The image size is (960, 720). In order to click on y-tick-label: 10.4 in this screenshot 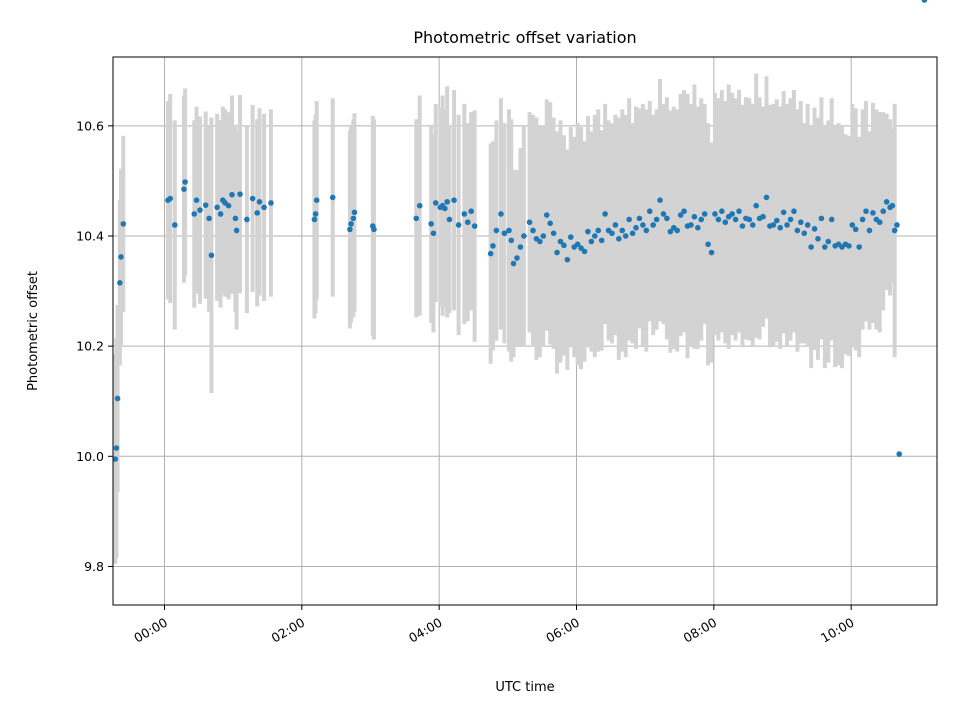, I will do `click(90, 235)`.